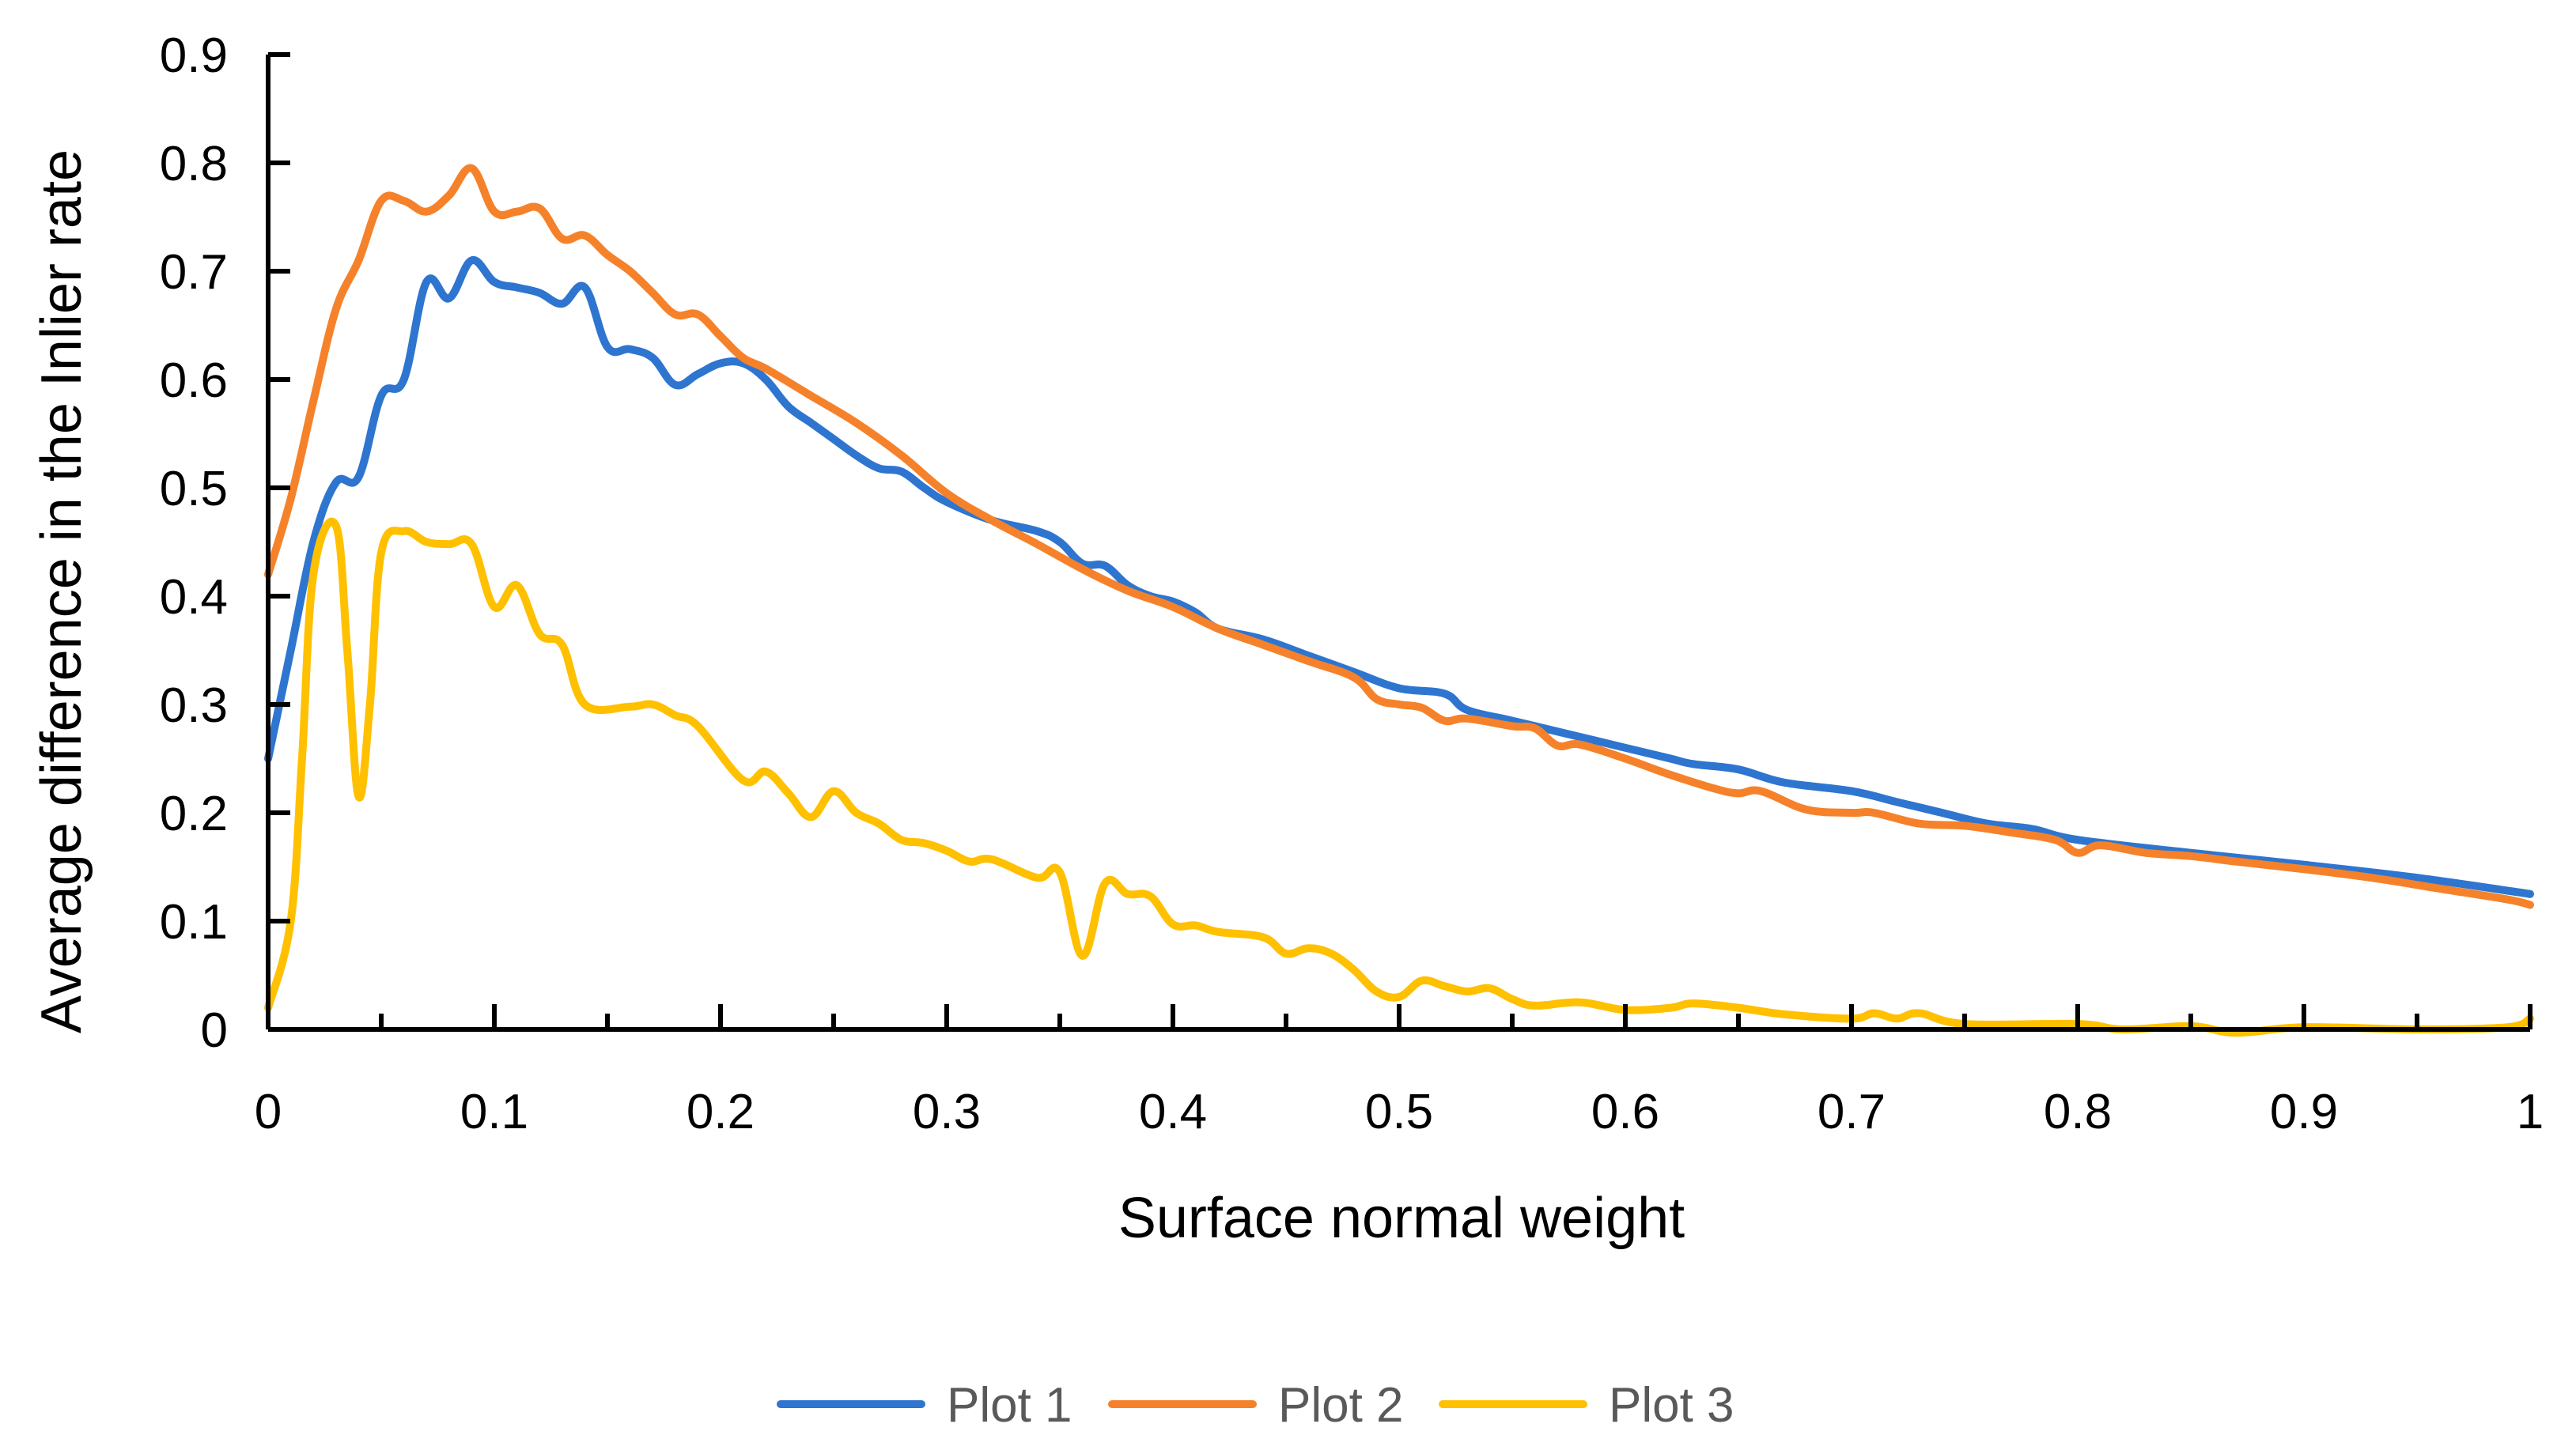 The height and width of the screenshot is (1454, 2576). Describe the element at coordinates (194, 164) in the screenshot. I see `y-tick-label: 0.8` at that location.